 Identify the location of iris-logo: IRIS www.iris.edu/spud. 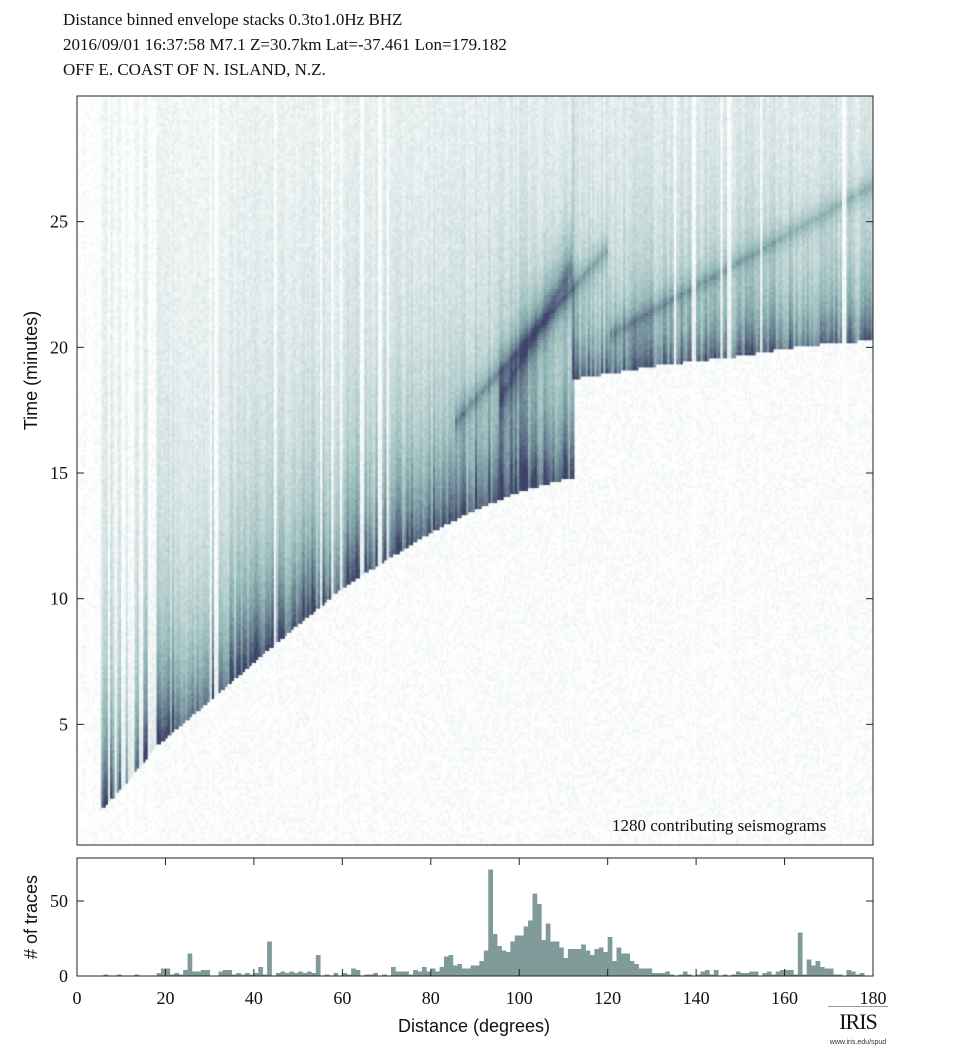
(858, 1027).